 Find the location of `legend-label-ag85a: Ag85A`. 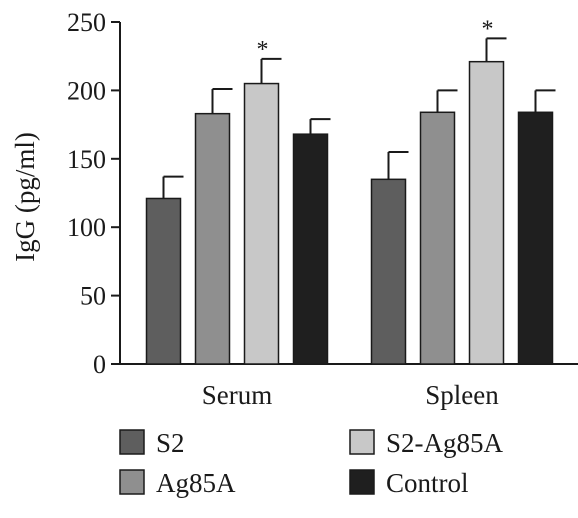

legend-label-ag85a: Ag85A is located at coordinates (196, 483).